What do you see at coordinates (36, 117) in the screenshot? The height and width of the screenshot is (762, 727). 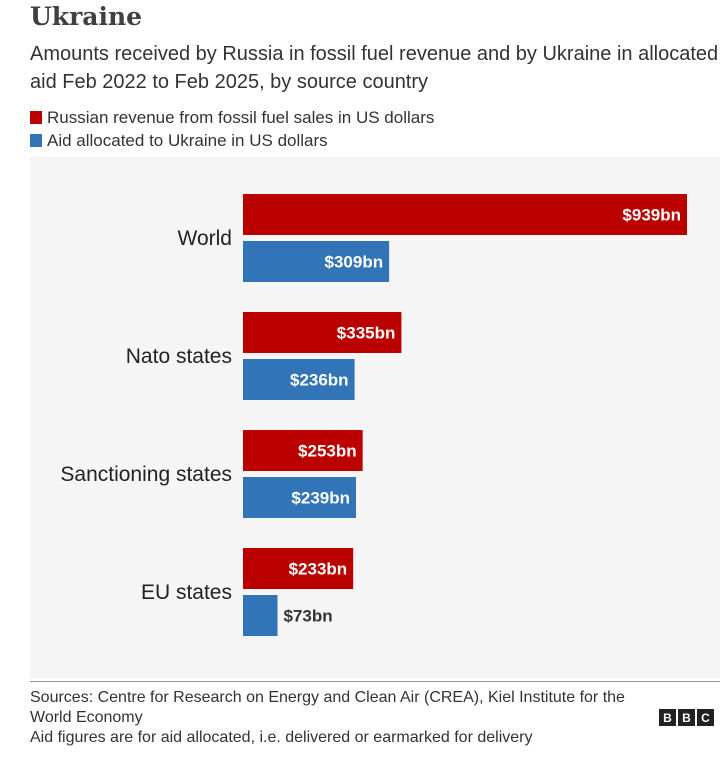 I see `legend-swatch-russia` at bounding box center [36, 117].